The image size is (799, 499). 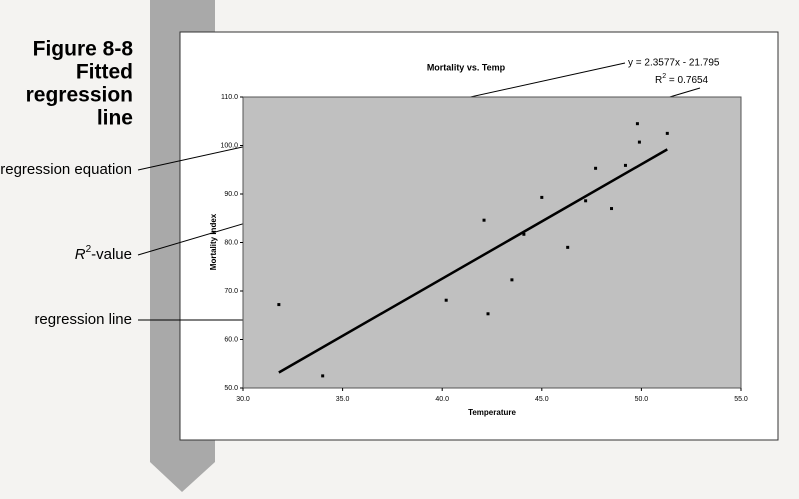 I want to click on caption-line: Fitted, so click(x=104, y=72).